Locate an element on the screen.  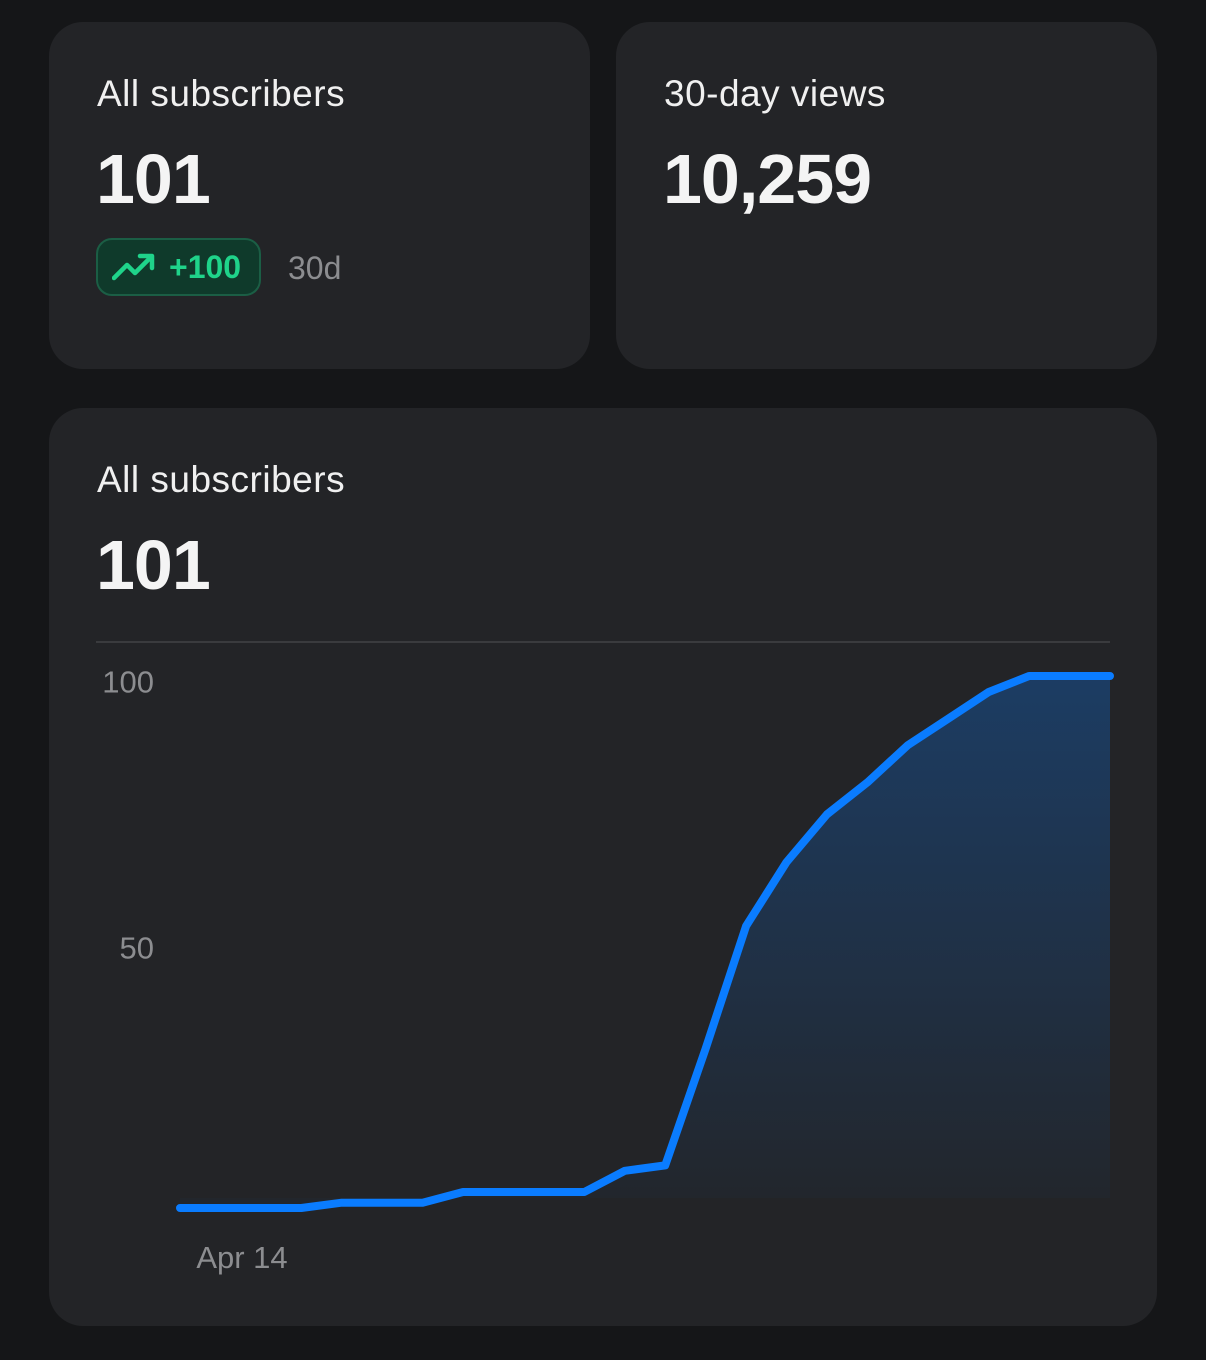
y-tick-label: 50 is located at coordinates (137, 947).